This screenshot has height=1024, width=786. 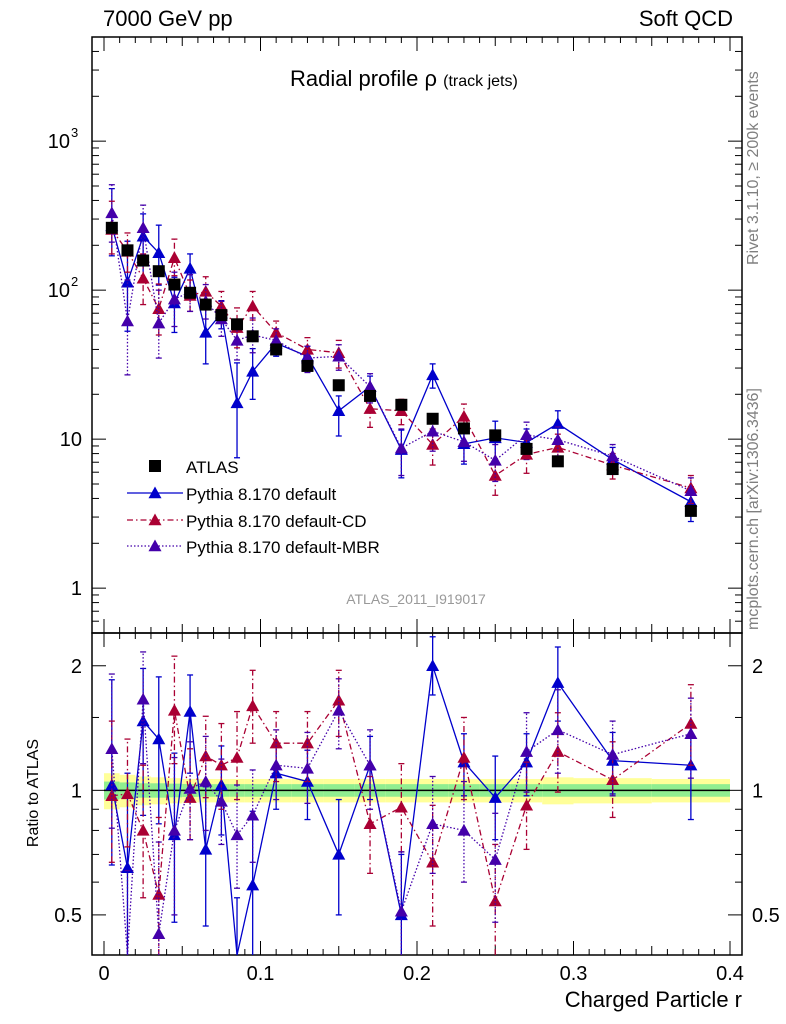 What do you see at coordinates (766, 916) in the screenshot?
I see `ratio-y-tick-label-right: 0.5` at bounding box center [766, 916].